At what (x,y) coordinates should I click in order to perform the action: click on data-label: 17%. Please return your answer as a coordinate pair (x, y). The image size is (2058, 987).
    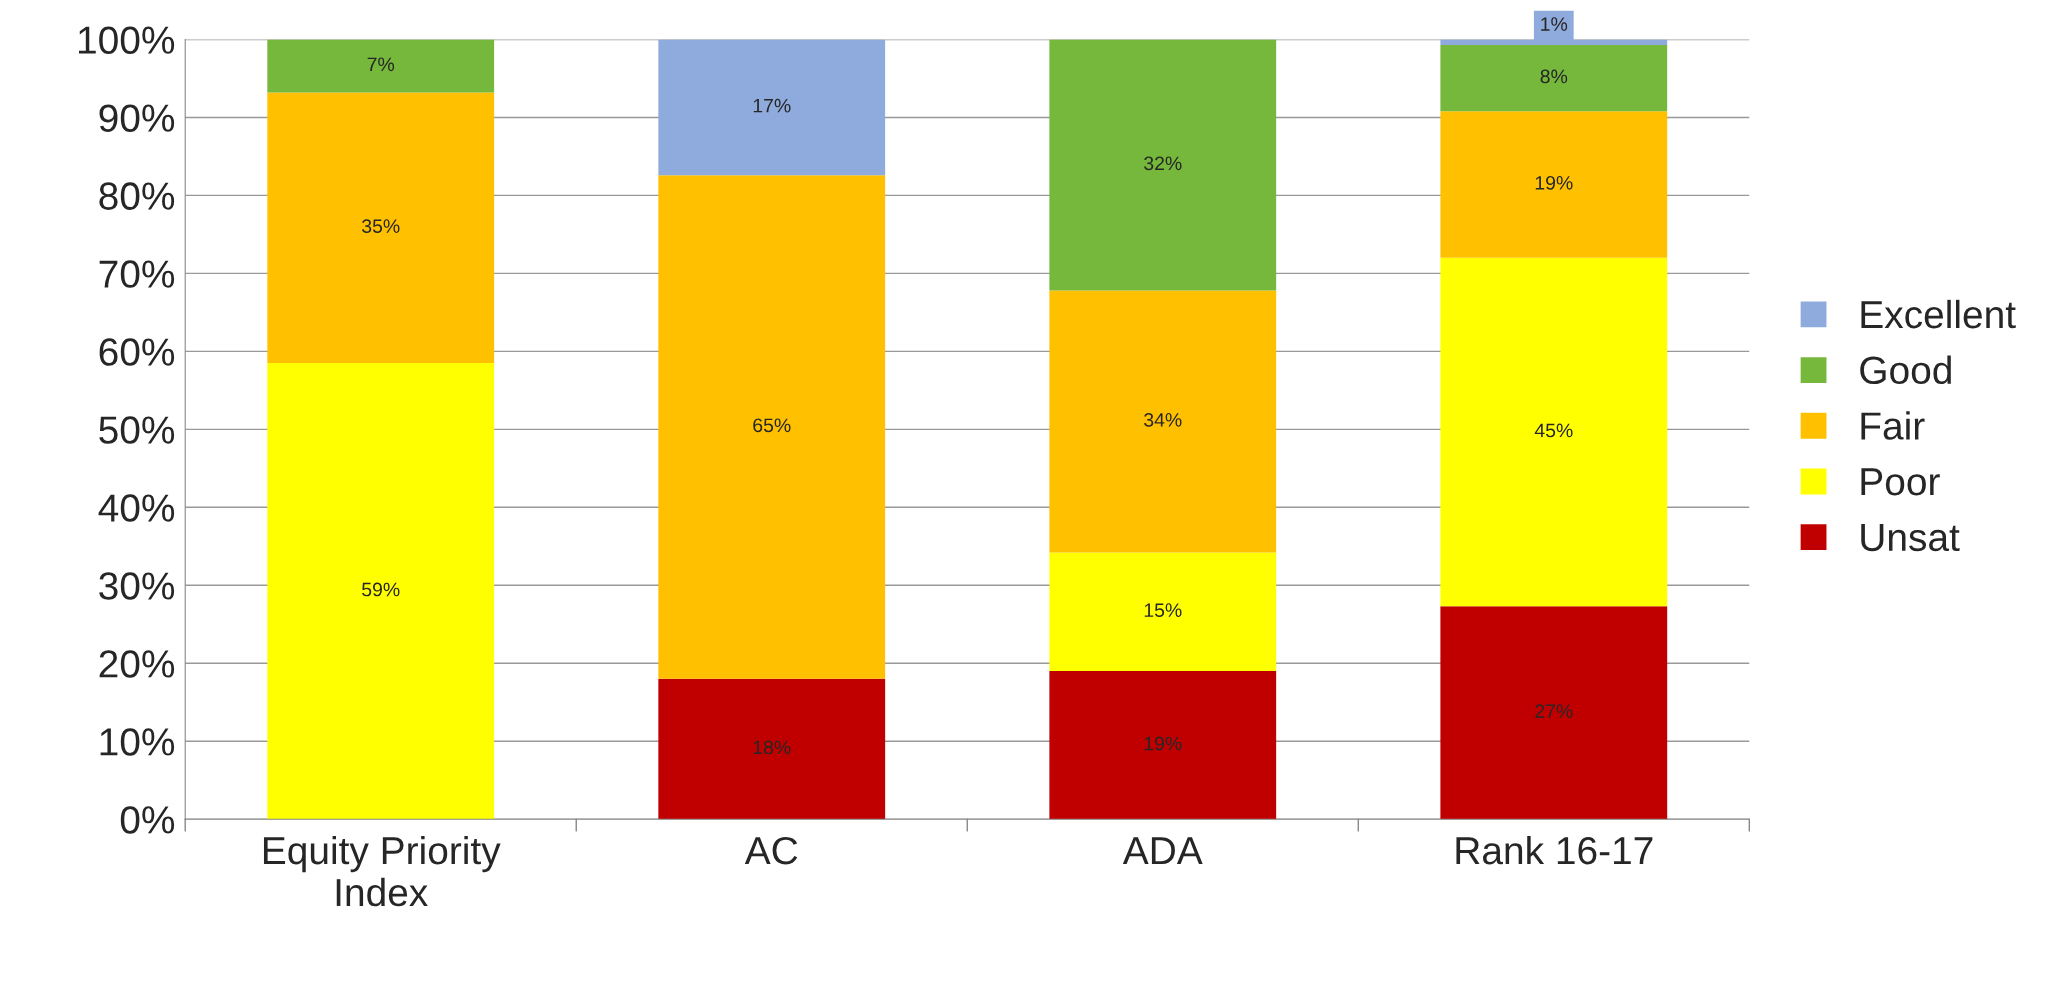
    Looking at the image, I should click on (772, 105).